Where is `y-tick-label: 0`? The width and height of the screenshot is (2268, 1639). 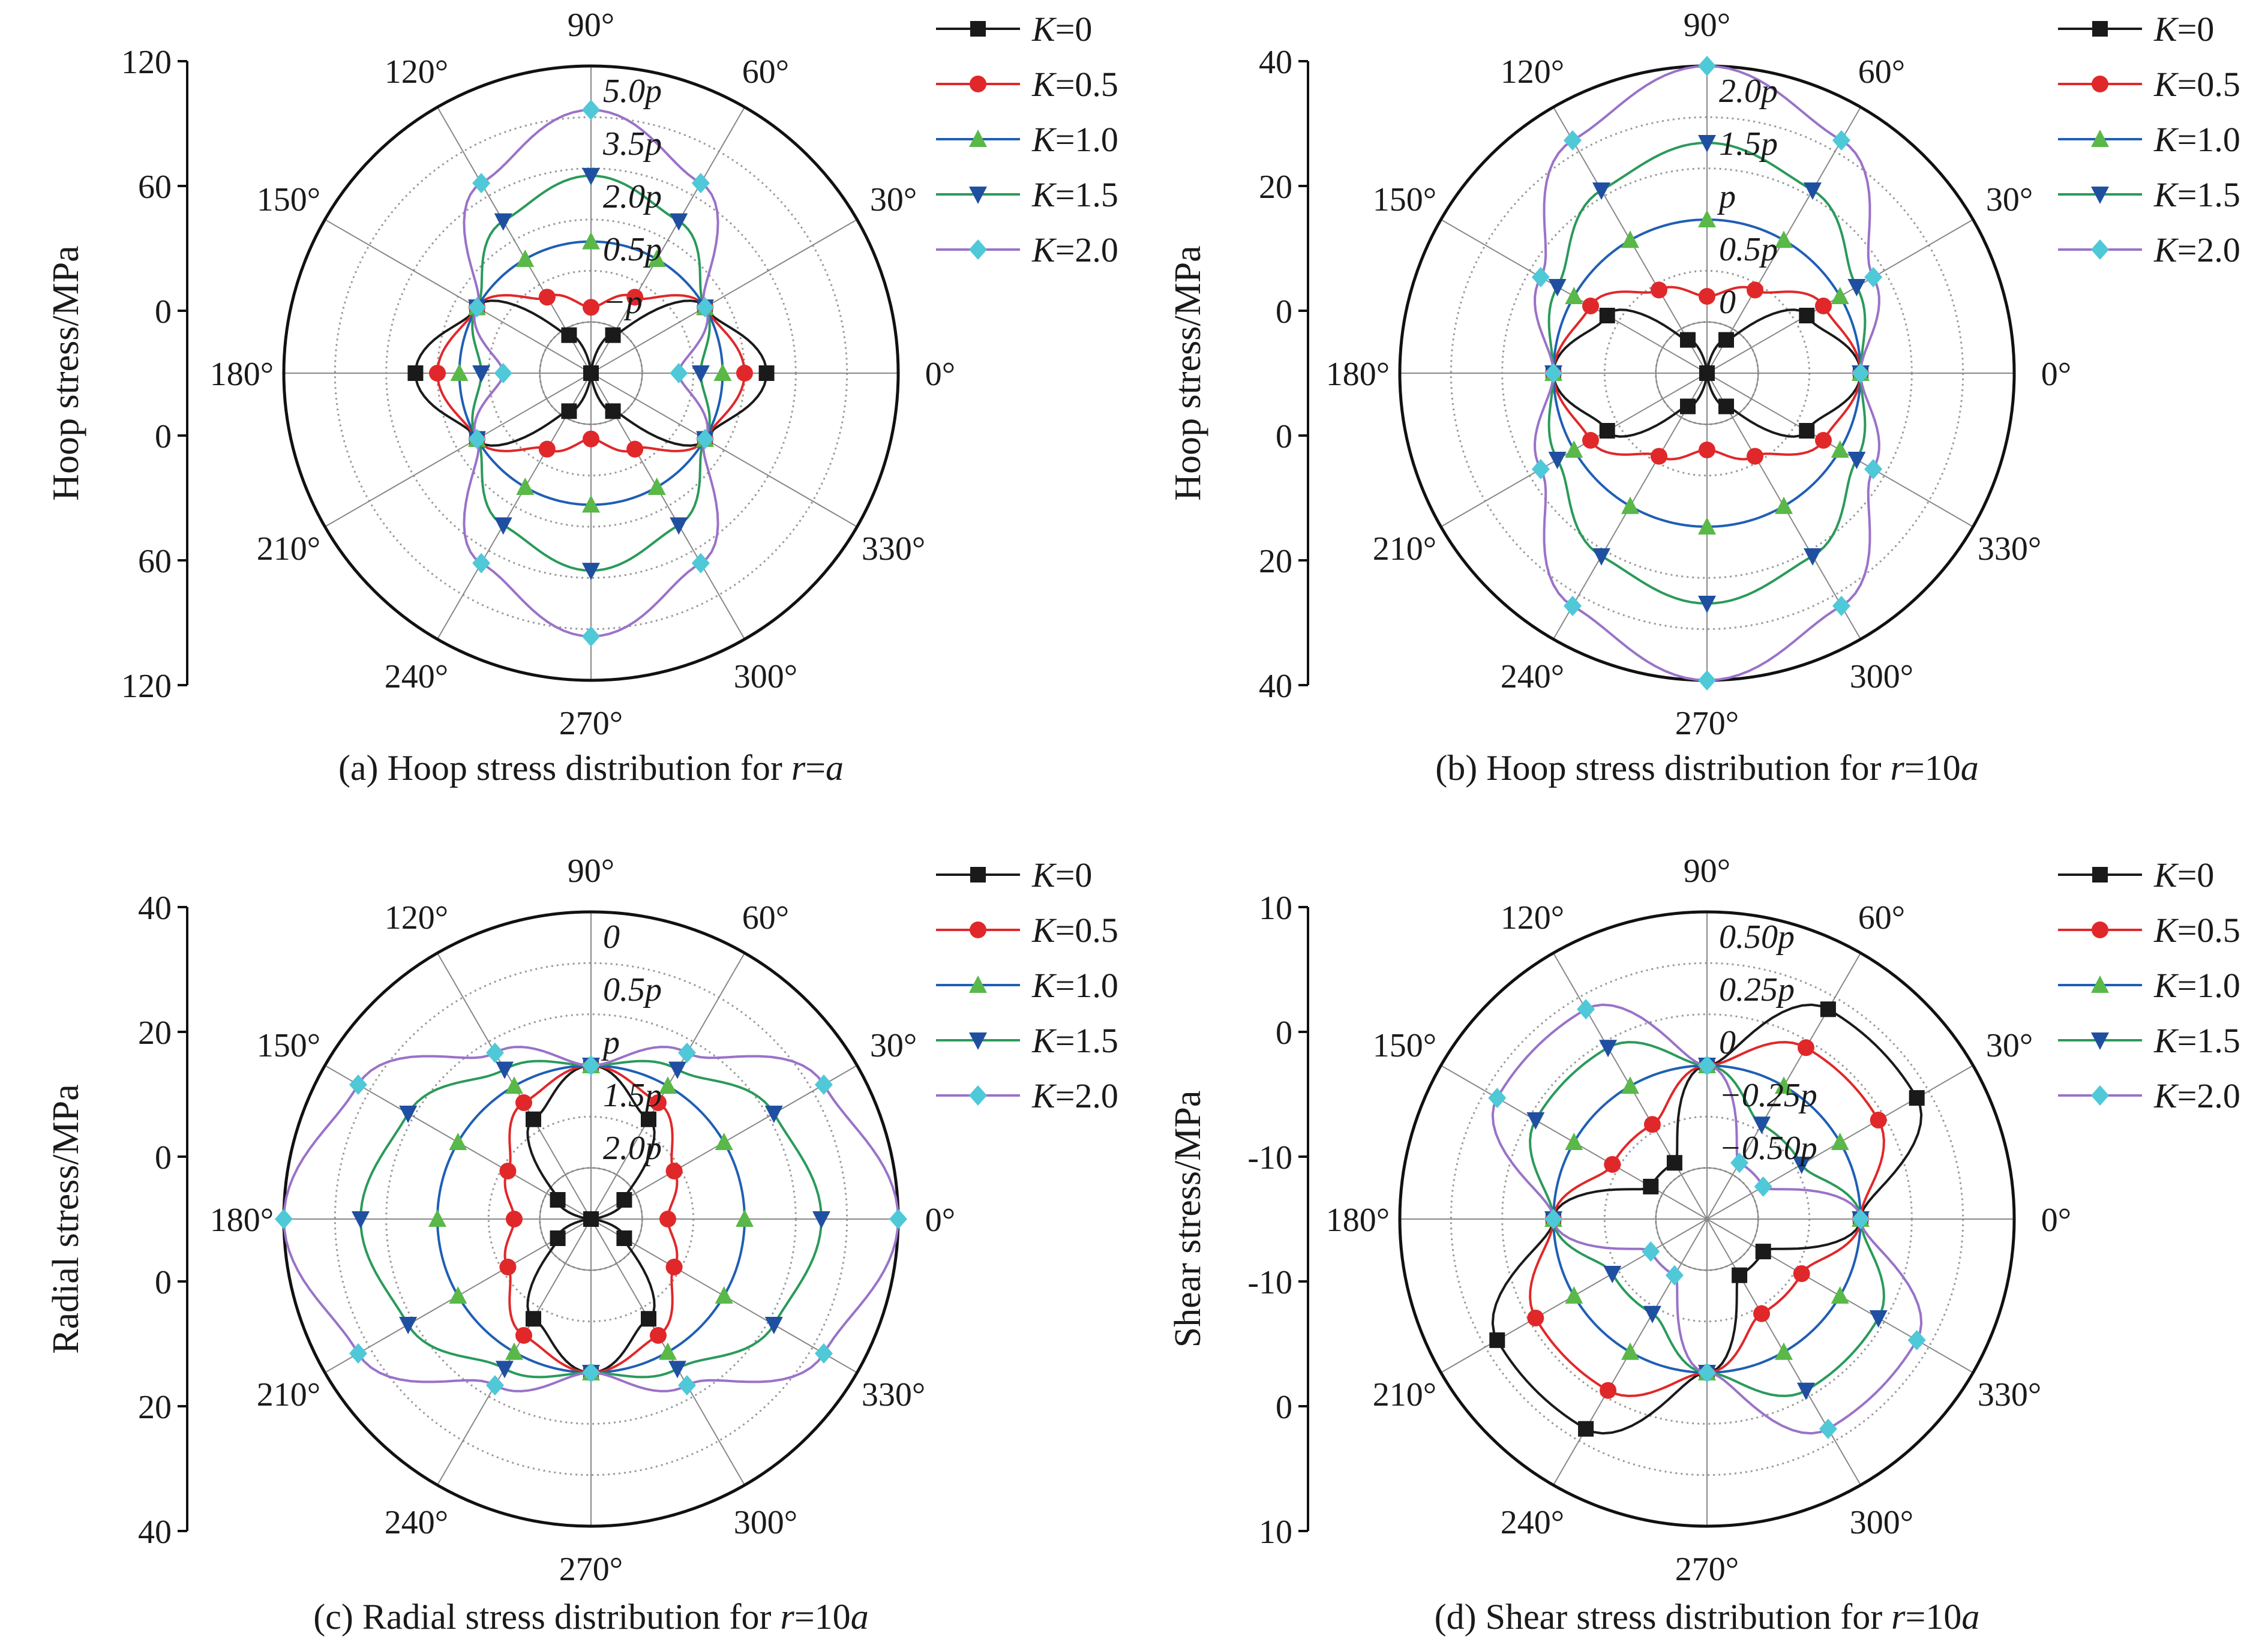
y-tick-label: 0 is located at coordinates (1284, 1033).